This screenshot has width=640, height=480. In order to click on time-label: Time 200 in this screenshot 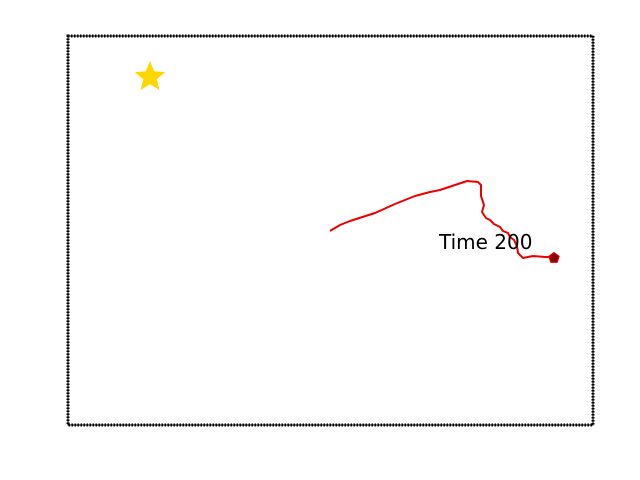, I will do `click(485, 242)`.